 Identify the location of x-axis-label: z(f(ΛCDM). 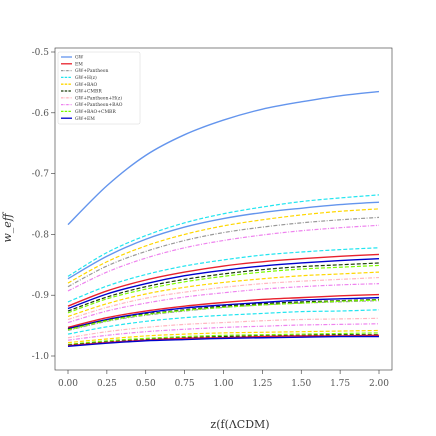
(239, 424).